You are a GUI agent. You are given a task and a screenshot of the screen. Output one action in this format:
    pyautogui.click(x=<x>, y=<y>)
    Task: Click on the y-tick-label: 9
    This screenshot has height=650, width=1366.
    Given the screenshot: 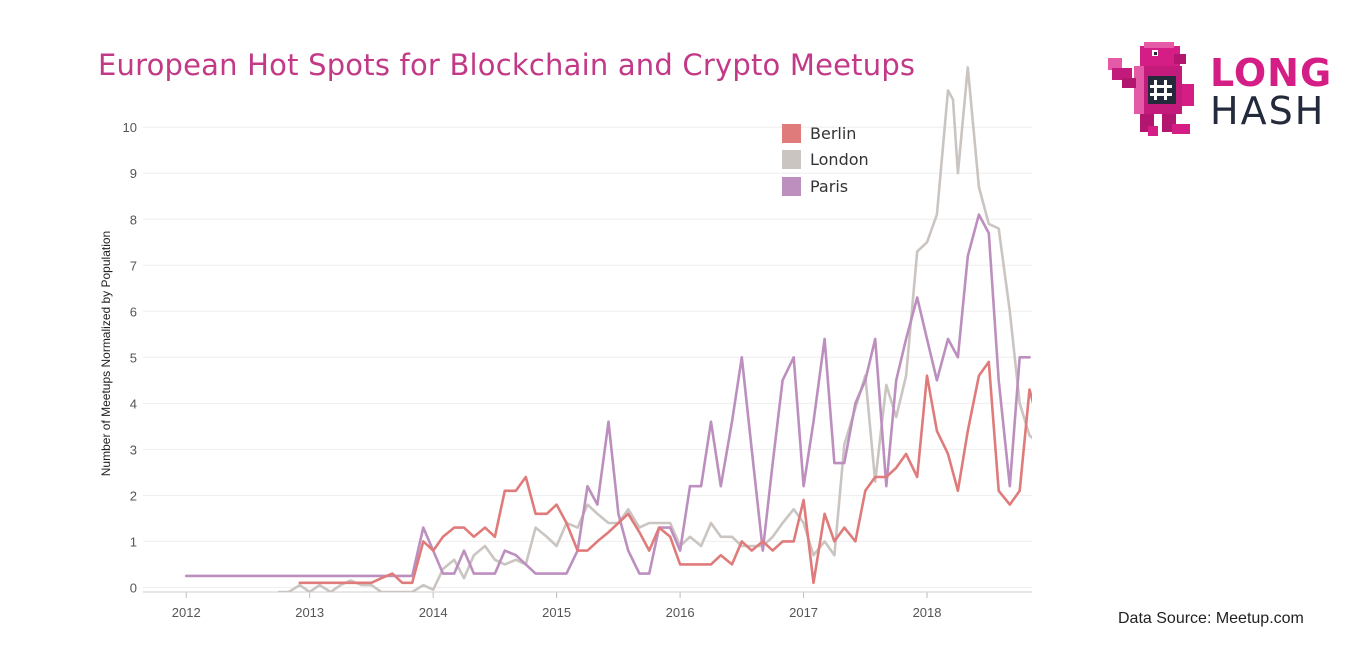 What is the action you would take?
    pyautogui.click(x=133, y=173)
    